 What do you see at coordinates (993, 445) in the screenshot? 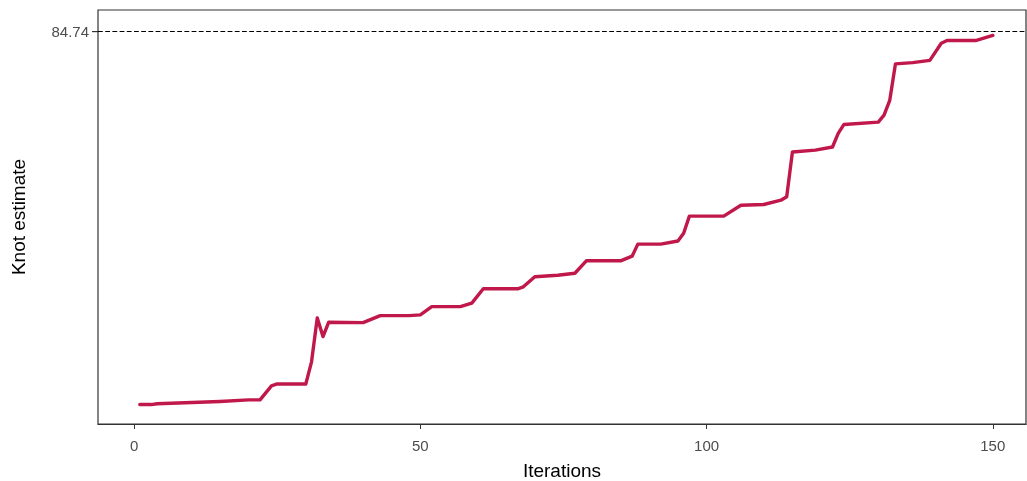
I see `x-tick-label: 150` at bounding box center [993, 445].